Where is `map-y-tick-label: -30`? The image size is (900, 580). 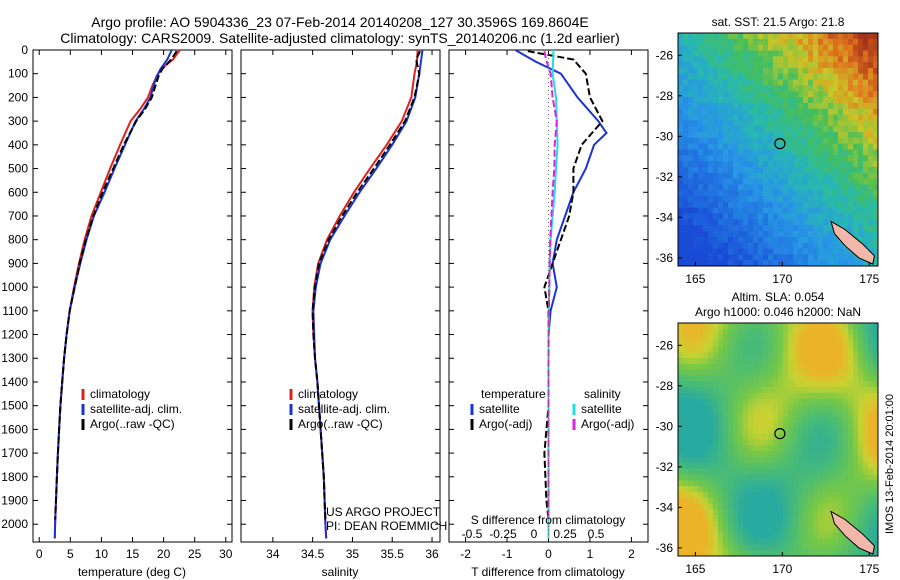
map-y-tick-label: -30 is located at coordinates (665, 136).